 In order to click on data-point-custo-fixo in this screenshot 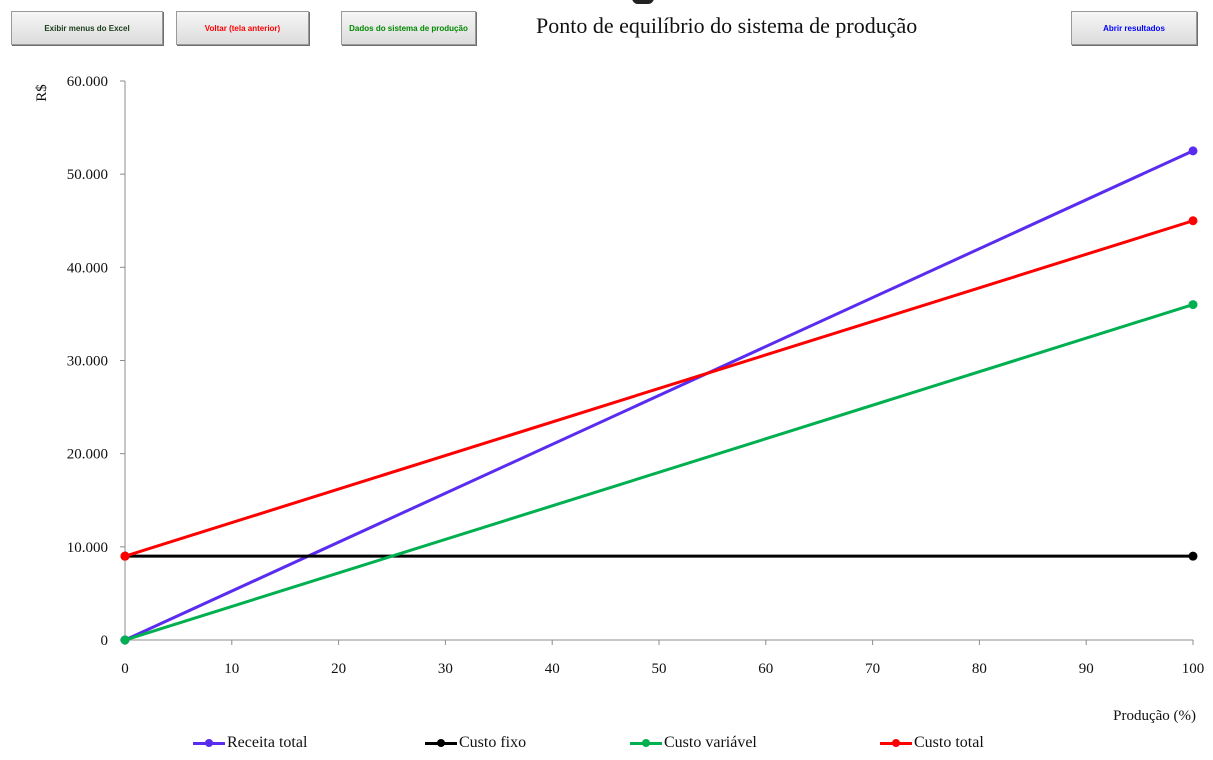, I will do `click(1193, 556)`.